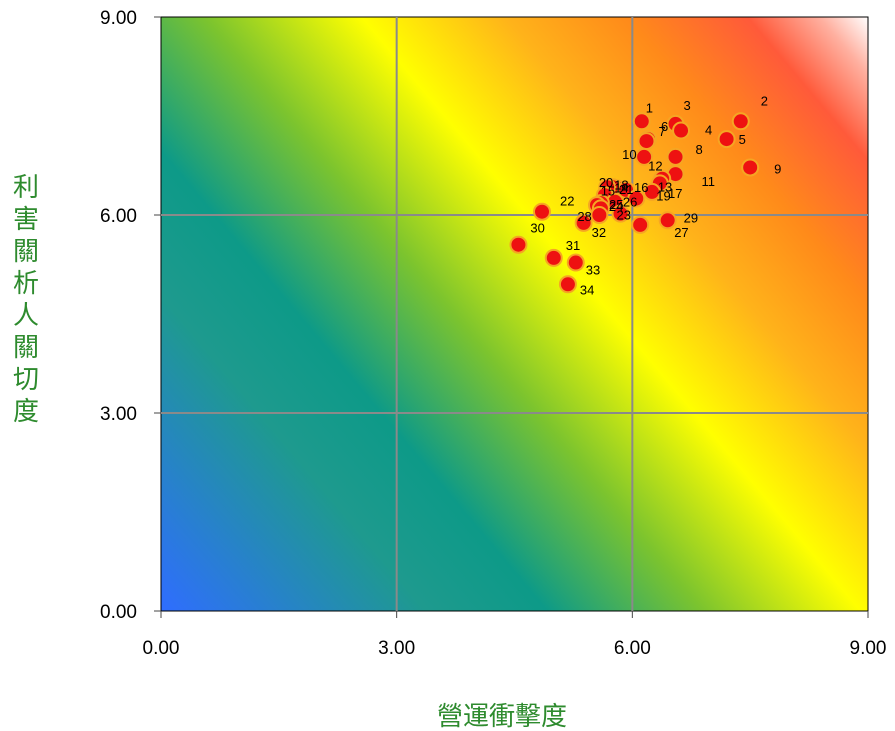 The width and height of the screenshot is (895, 731). What do you see at coordinates (599, 232) in the screenshot?
I see `data-label-32: 32` at bounding box center [599, 232].